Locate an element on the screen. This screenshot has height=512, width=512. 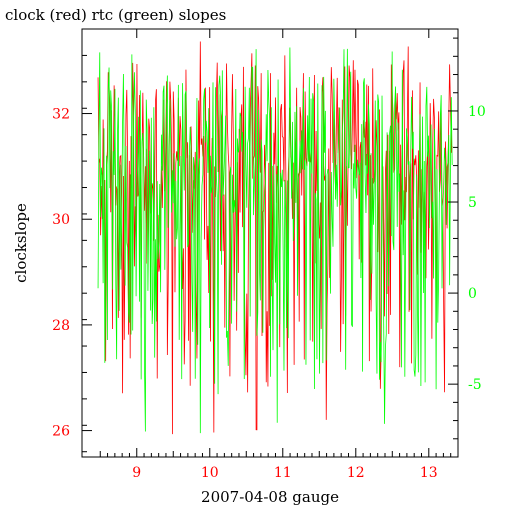
x-tick-label: 11 is located at coordinates (283, 473).